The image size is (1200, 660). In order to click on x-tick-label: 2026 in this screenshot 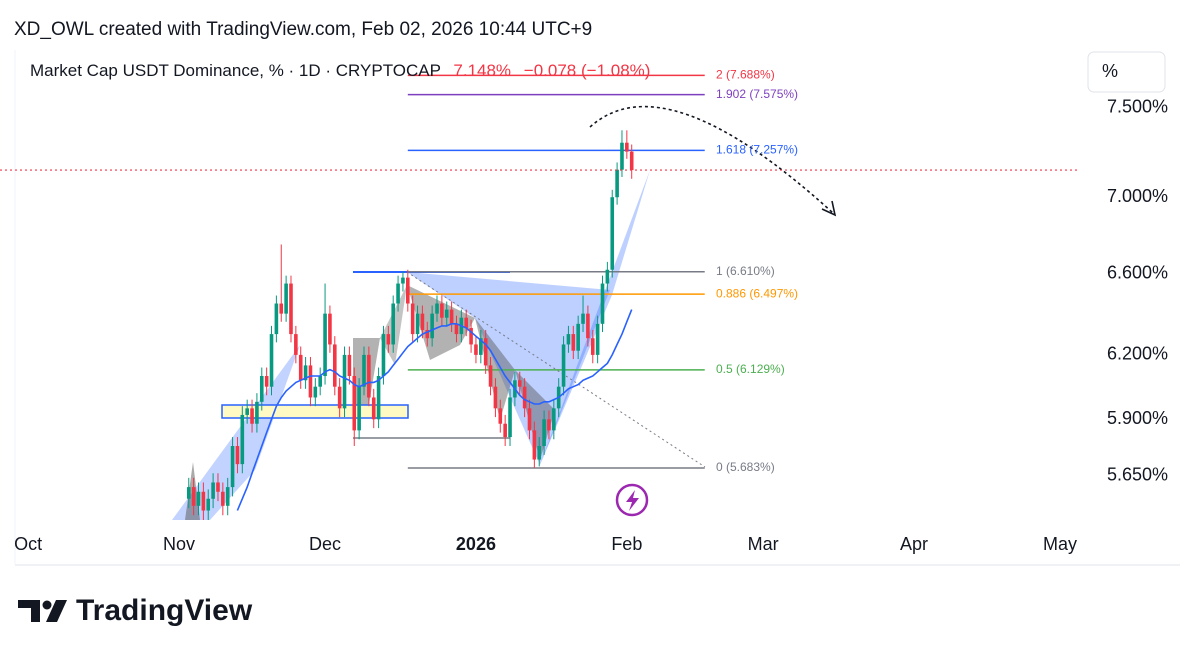, I will do `click(476, 544)`.